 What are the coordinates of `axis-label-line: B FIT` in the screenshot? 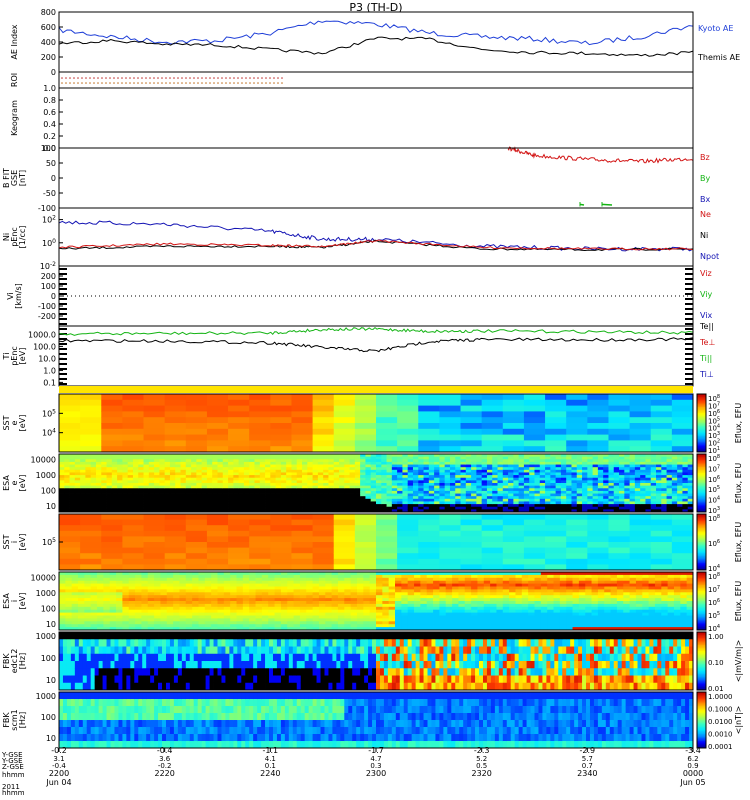 It's located at (6, 178).